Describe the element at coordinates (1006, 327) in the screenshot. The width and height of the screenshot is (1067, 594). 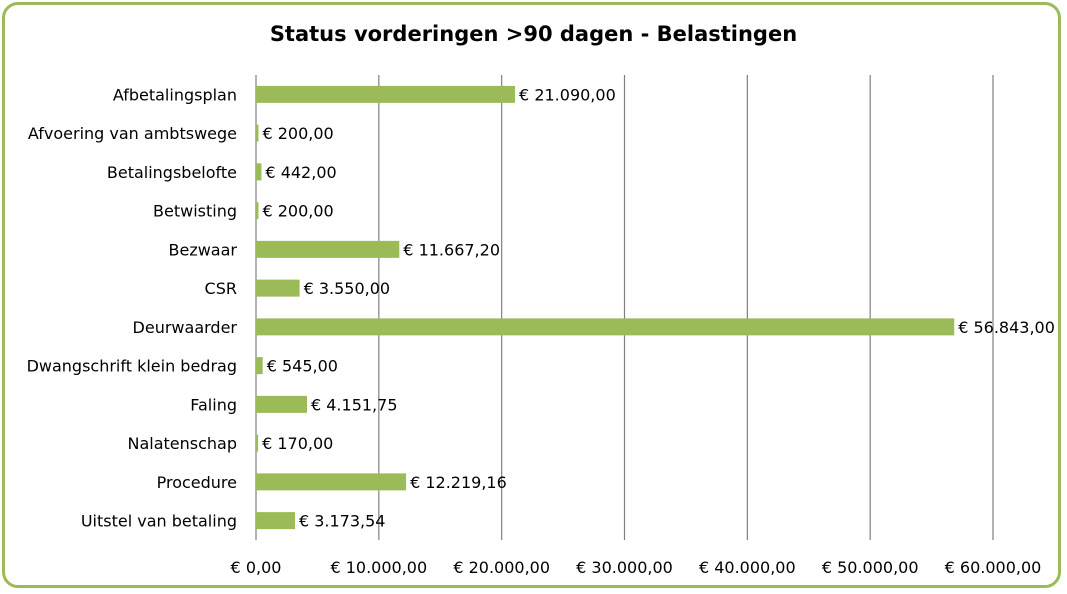
I see `data-label: € 56.843,00` at that location.